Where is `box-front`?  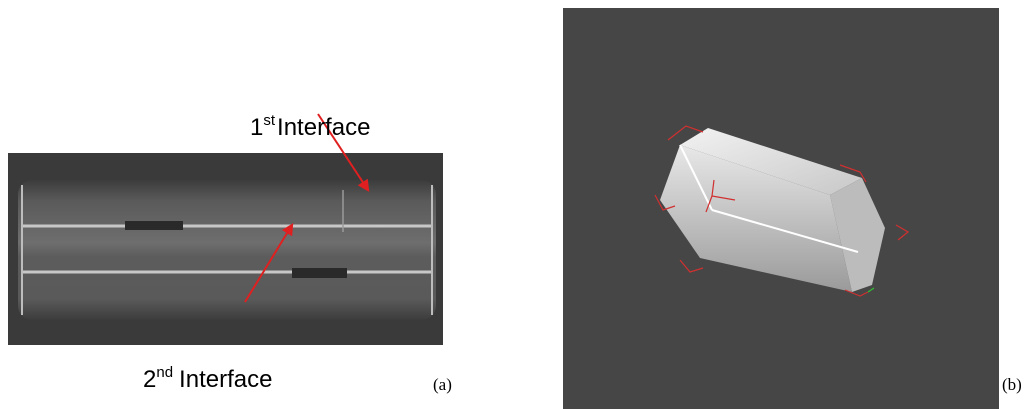
box-front is located at coordinates (756, 218).